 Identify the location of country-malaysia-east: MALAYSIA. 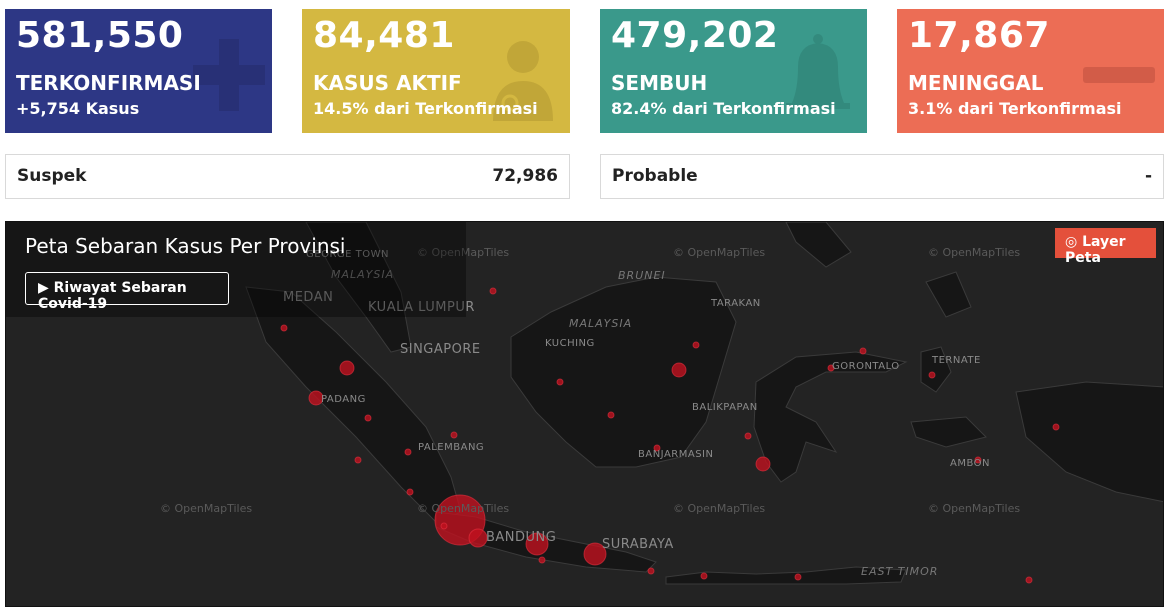
(601, 323).